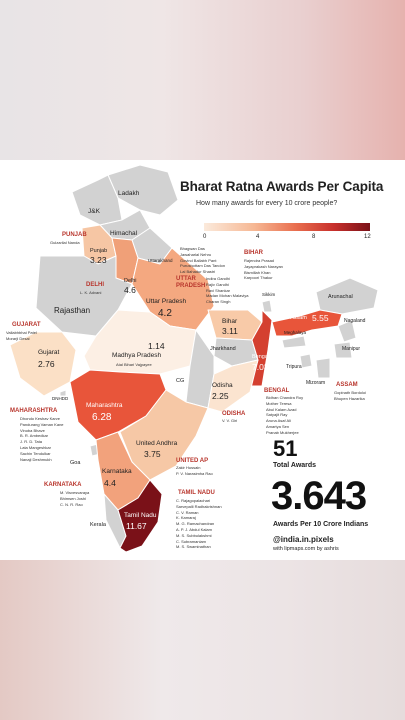  I want to click on value-punjab: 3.23, so click(98, 260).